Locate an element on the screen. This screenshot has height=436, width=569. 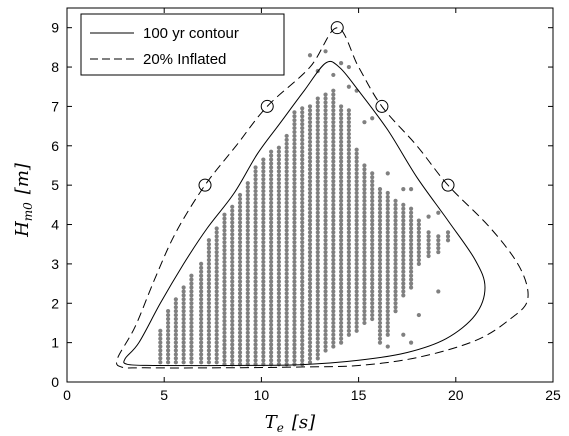
legend-box is located at coordinates (182, 44).